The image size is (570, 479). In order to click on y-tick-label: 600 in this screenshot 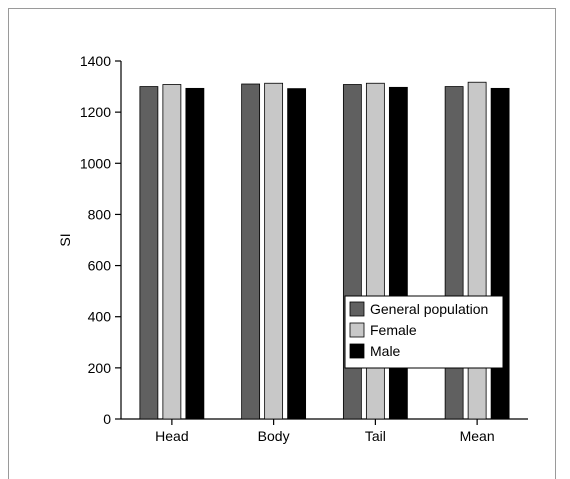, I will do `click(100, 266)`.